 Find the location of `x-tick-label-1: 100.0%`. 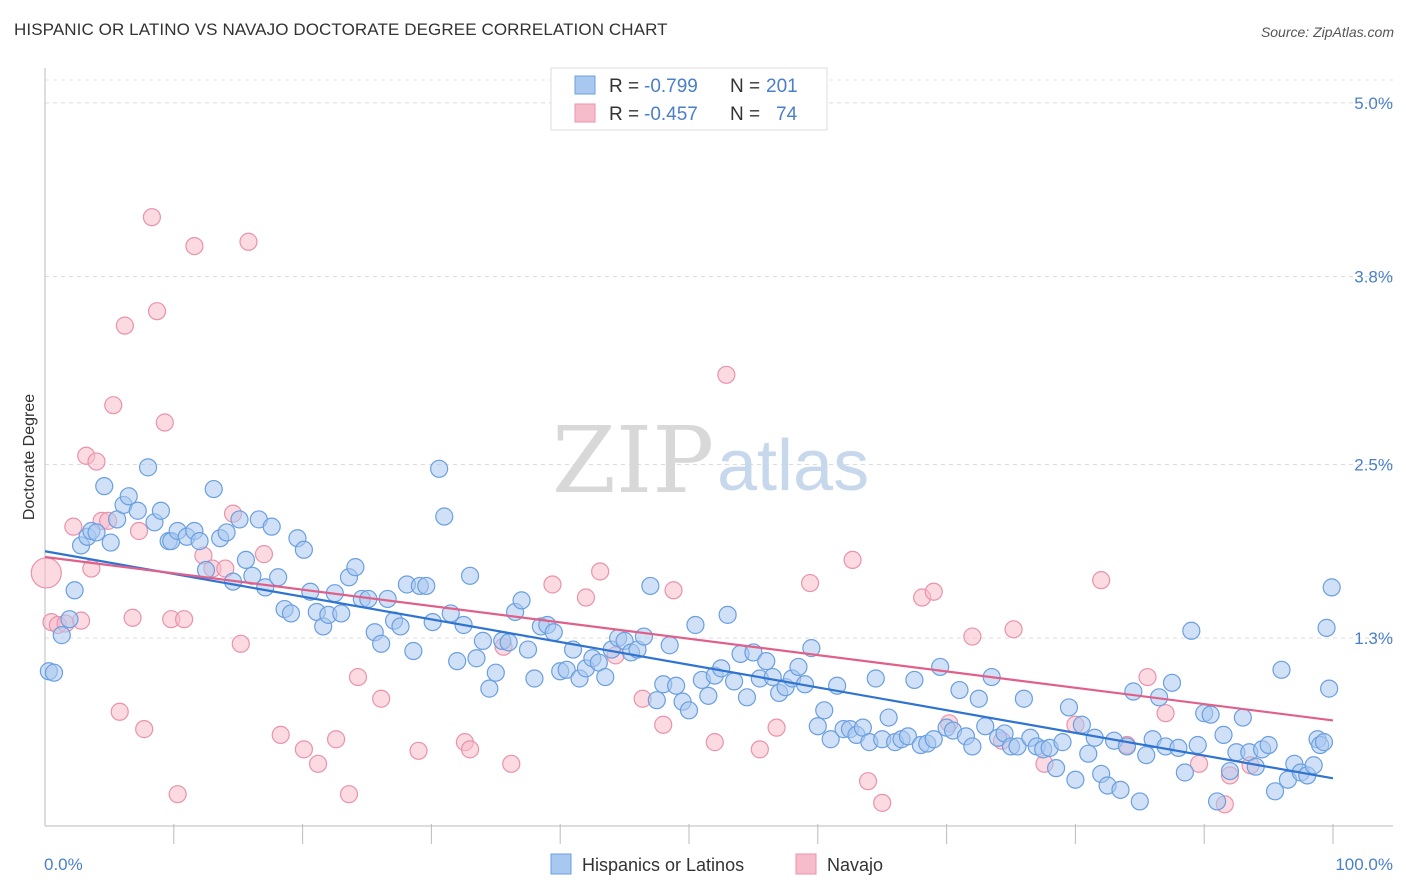

x-tick-label-1: 100.0% is located at coordinates (1364, 864).